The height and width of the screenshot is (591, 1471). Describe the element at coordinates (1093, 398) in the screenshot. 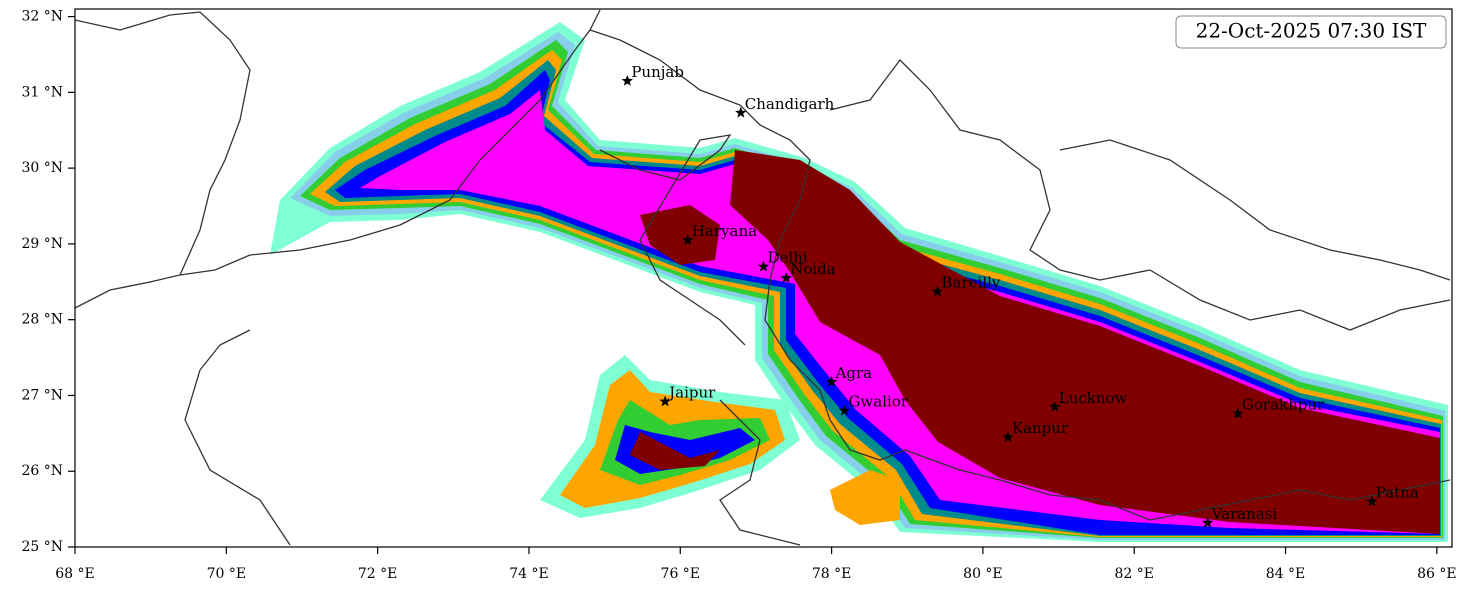

I see `city-label: Lucknow` at that location.